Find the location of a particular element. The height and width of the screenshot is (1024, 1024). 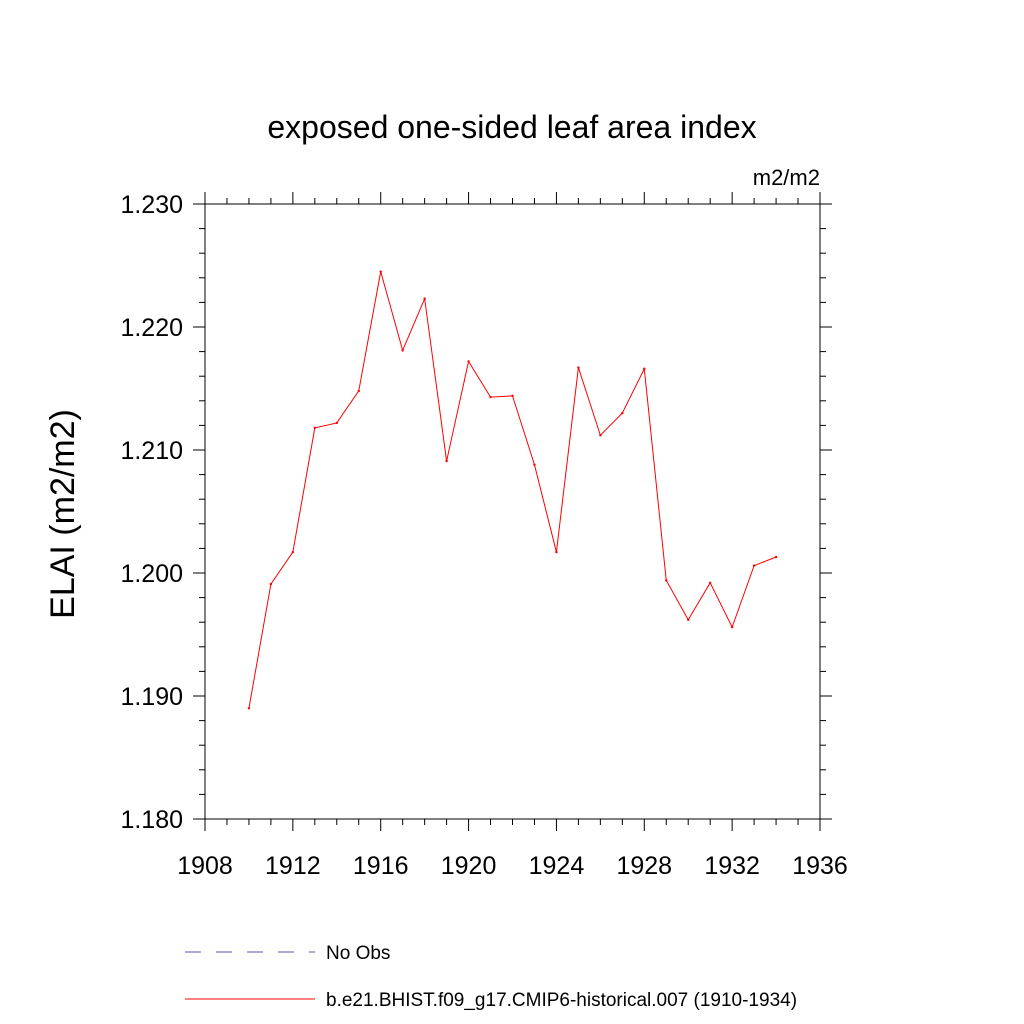

y-tick-label: 1.220 is located at coordinates (151, 328).